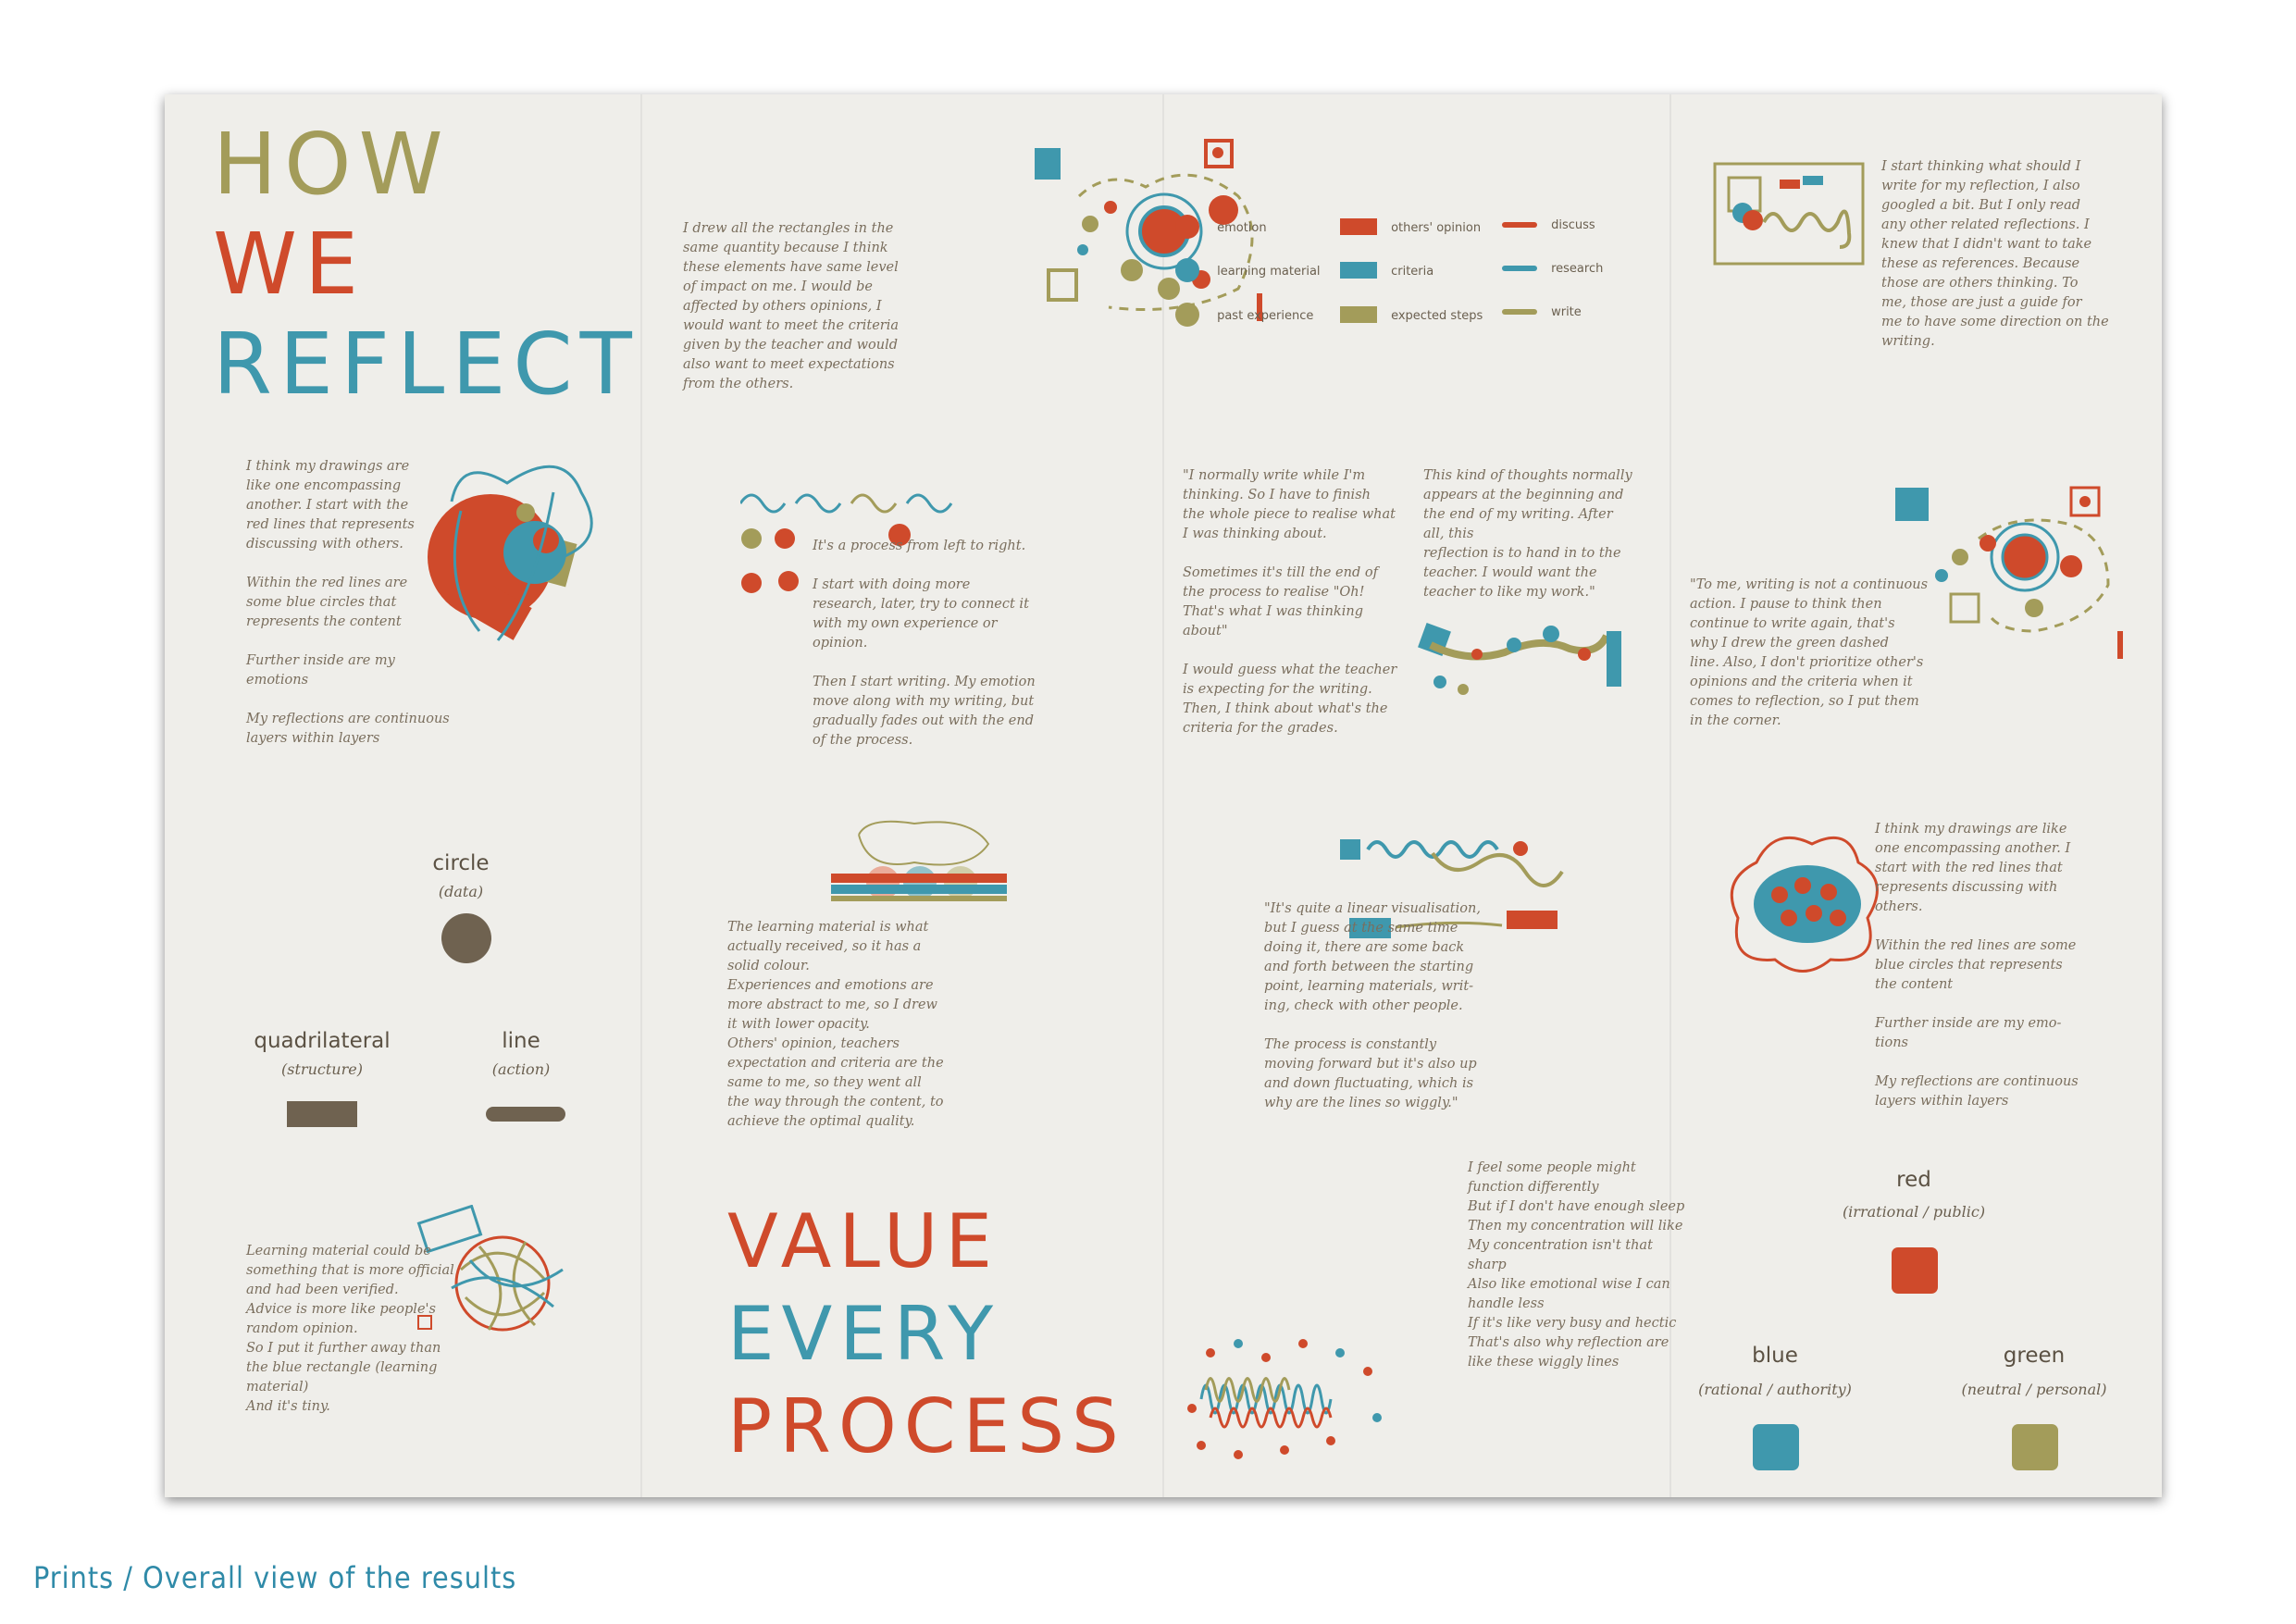 The image size is (2296, 1624). I want to click on legend-past-experience: past experience, so click(1243, 315).